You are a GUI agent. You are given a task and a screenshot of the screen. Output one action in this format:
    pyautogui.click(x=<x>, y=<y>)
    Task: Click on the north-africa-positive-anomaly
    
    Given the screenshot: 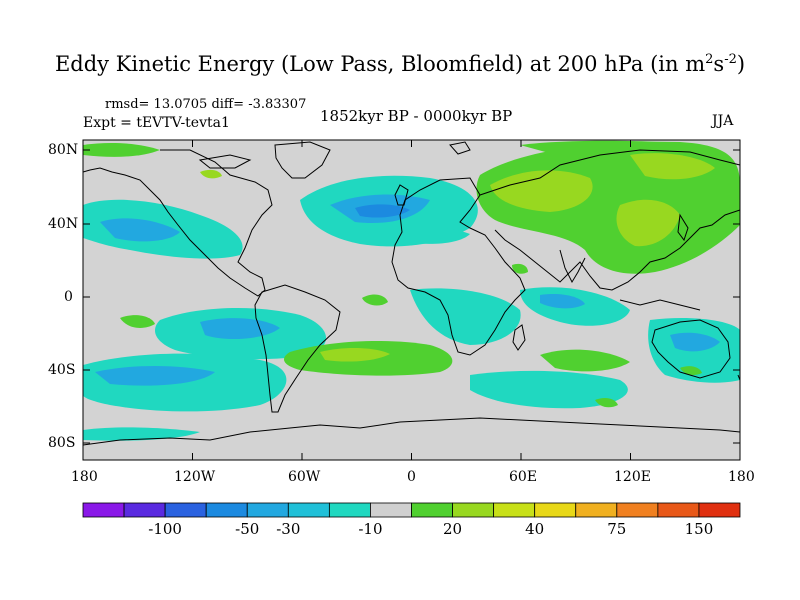 What is the action you would take?
    pyautogui.click(x=520, y=268)
    